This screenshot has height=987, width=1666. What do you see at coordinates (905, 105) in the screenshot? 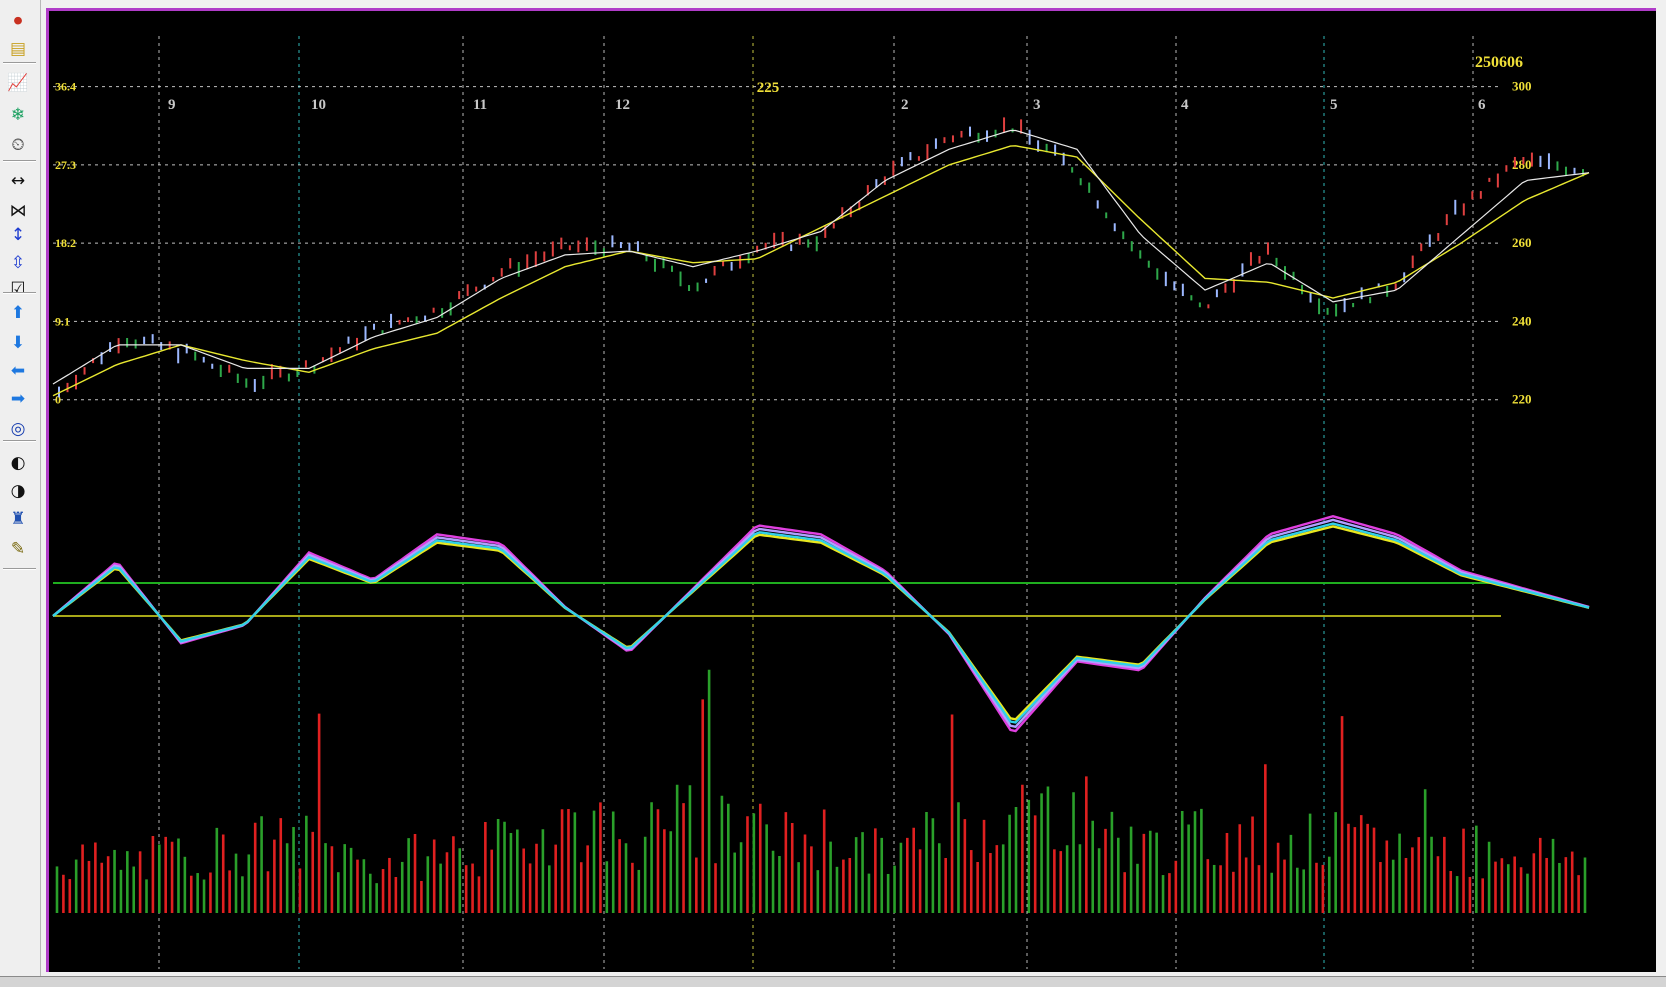
I see `month-label: 2` at bounding box center [905, 105].